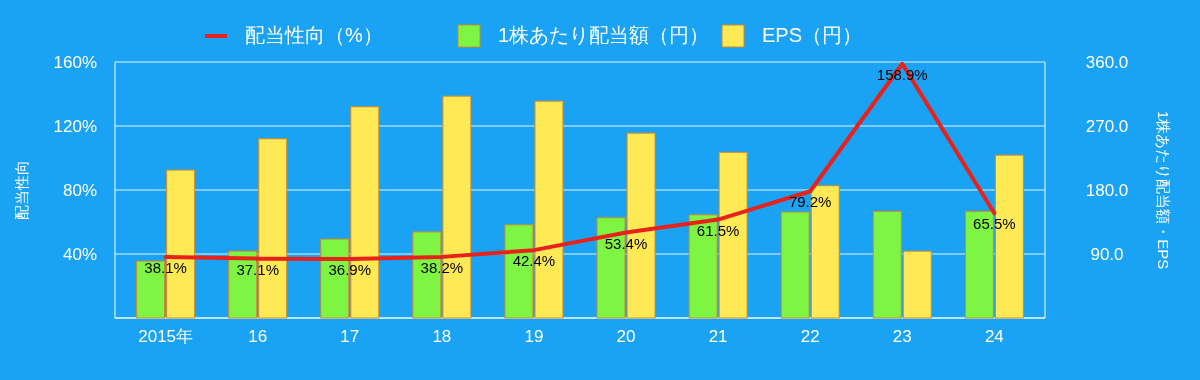 This screenshot has height=380, width=1200. I want to click on x-tick-label: 17, so click(350, 336).